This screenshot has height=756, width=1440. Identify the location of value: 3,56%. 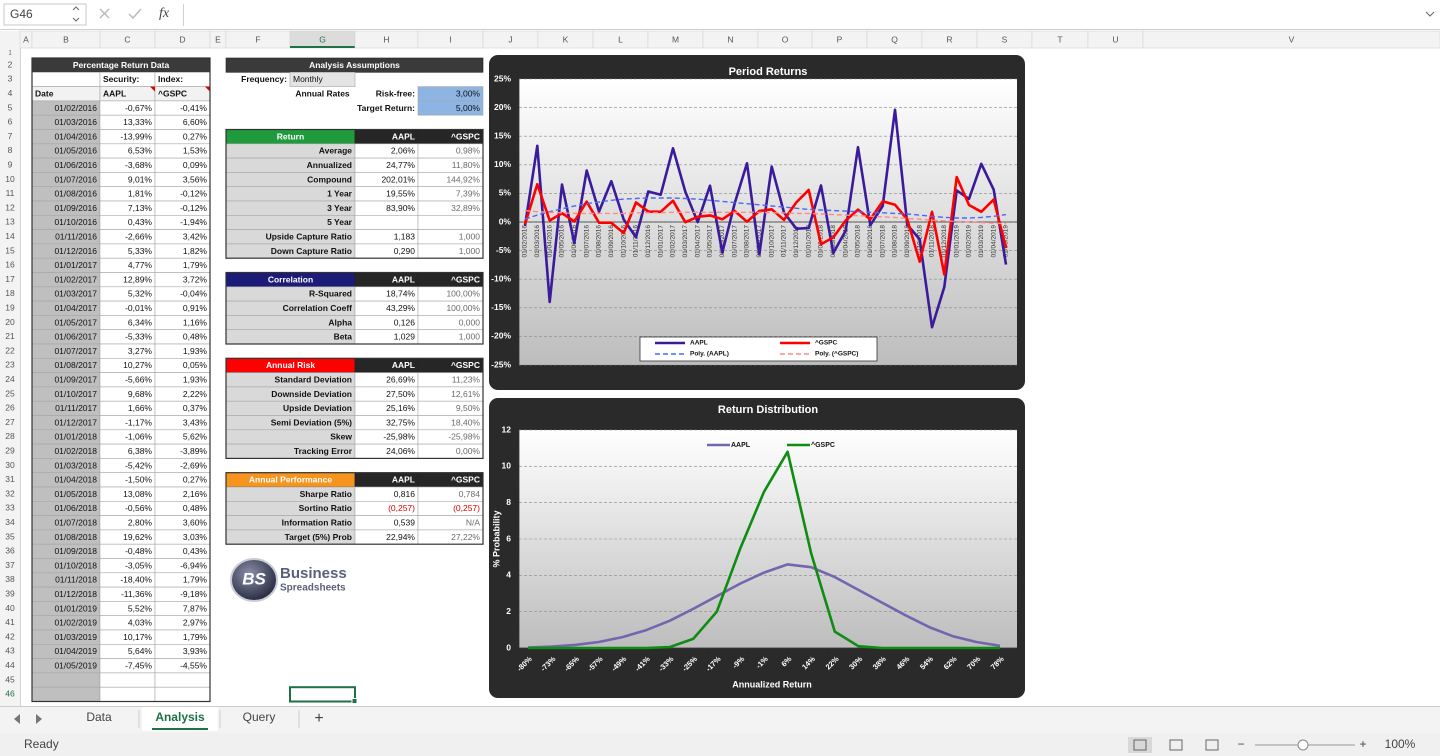
(195, 179).